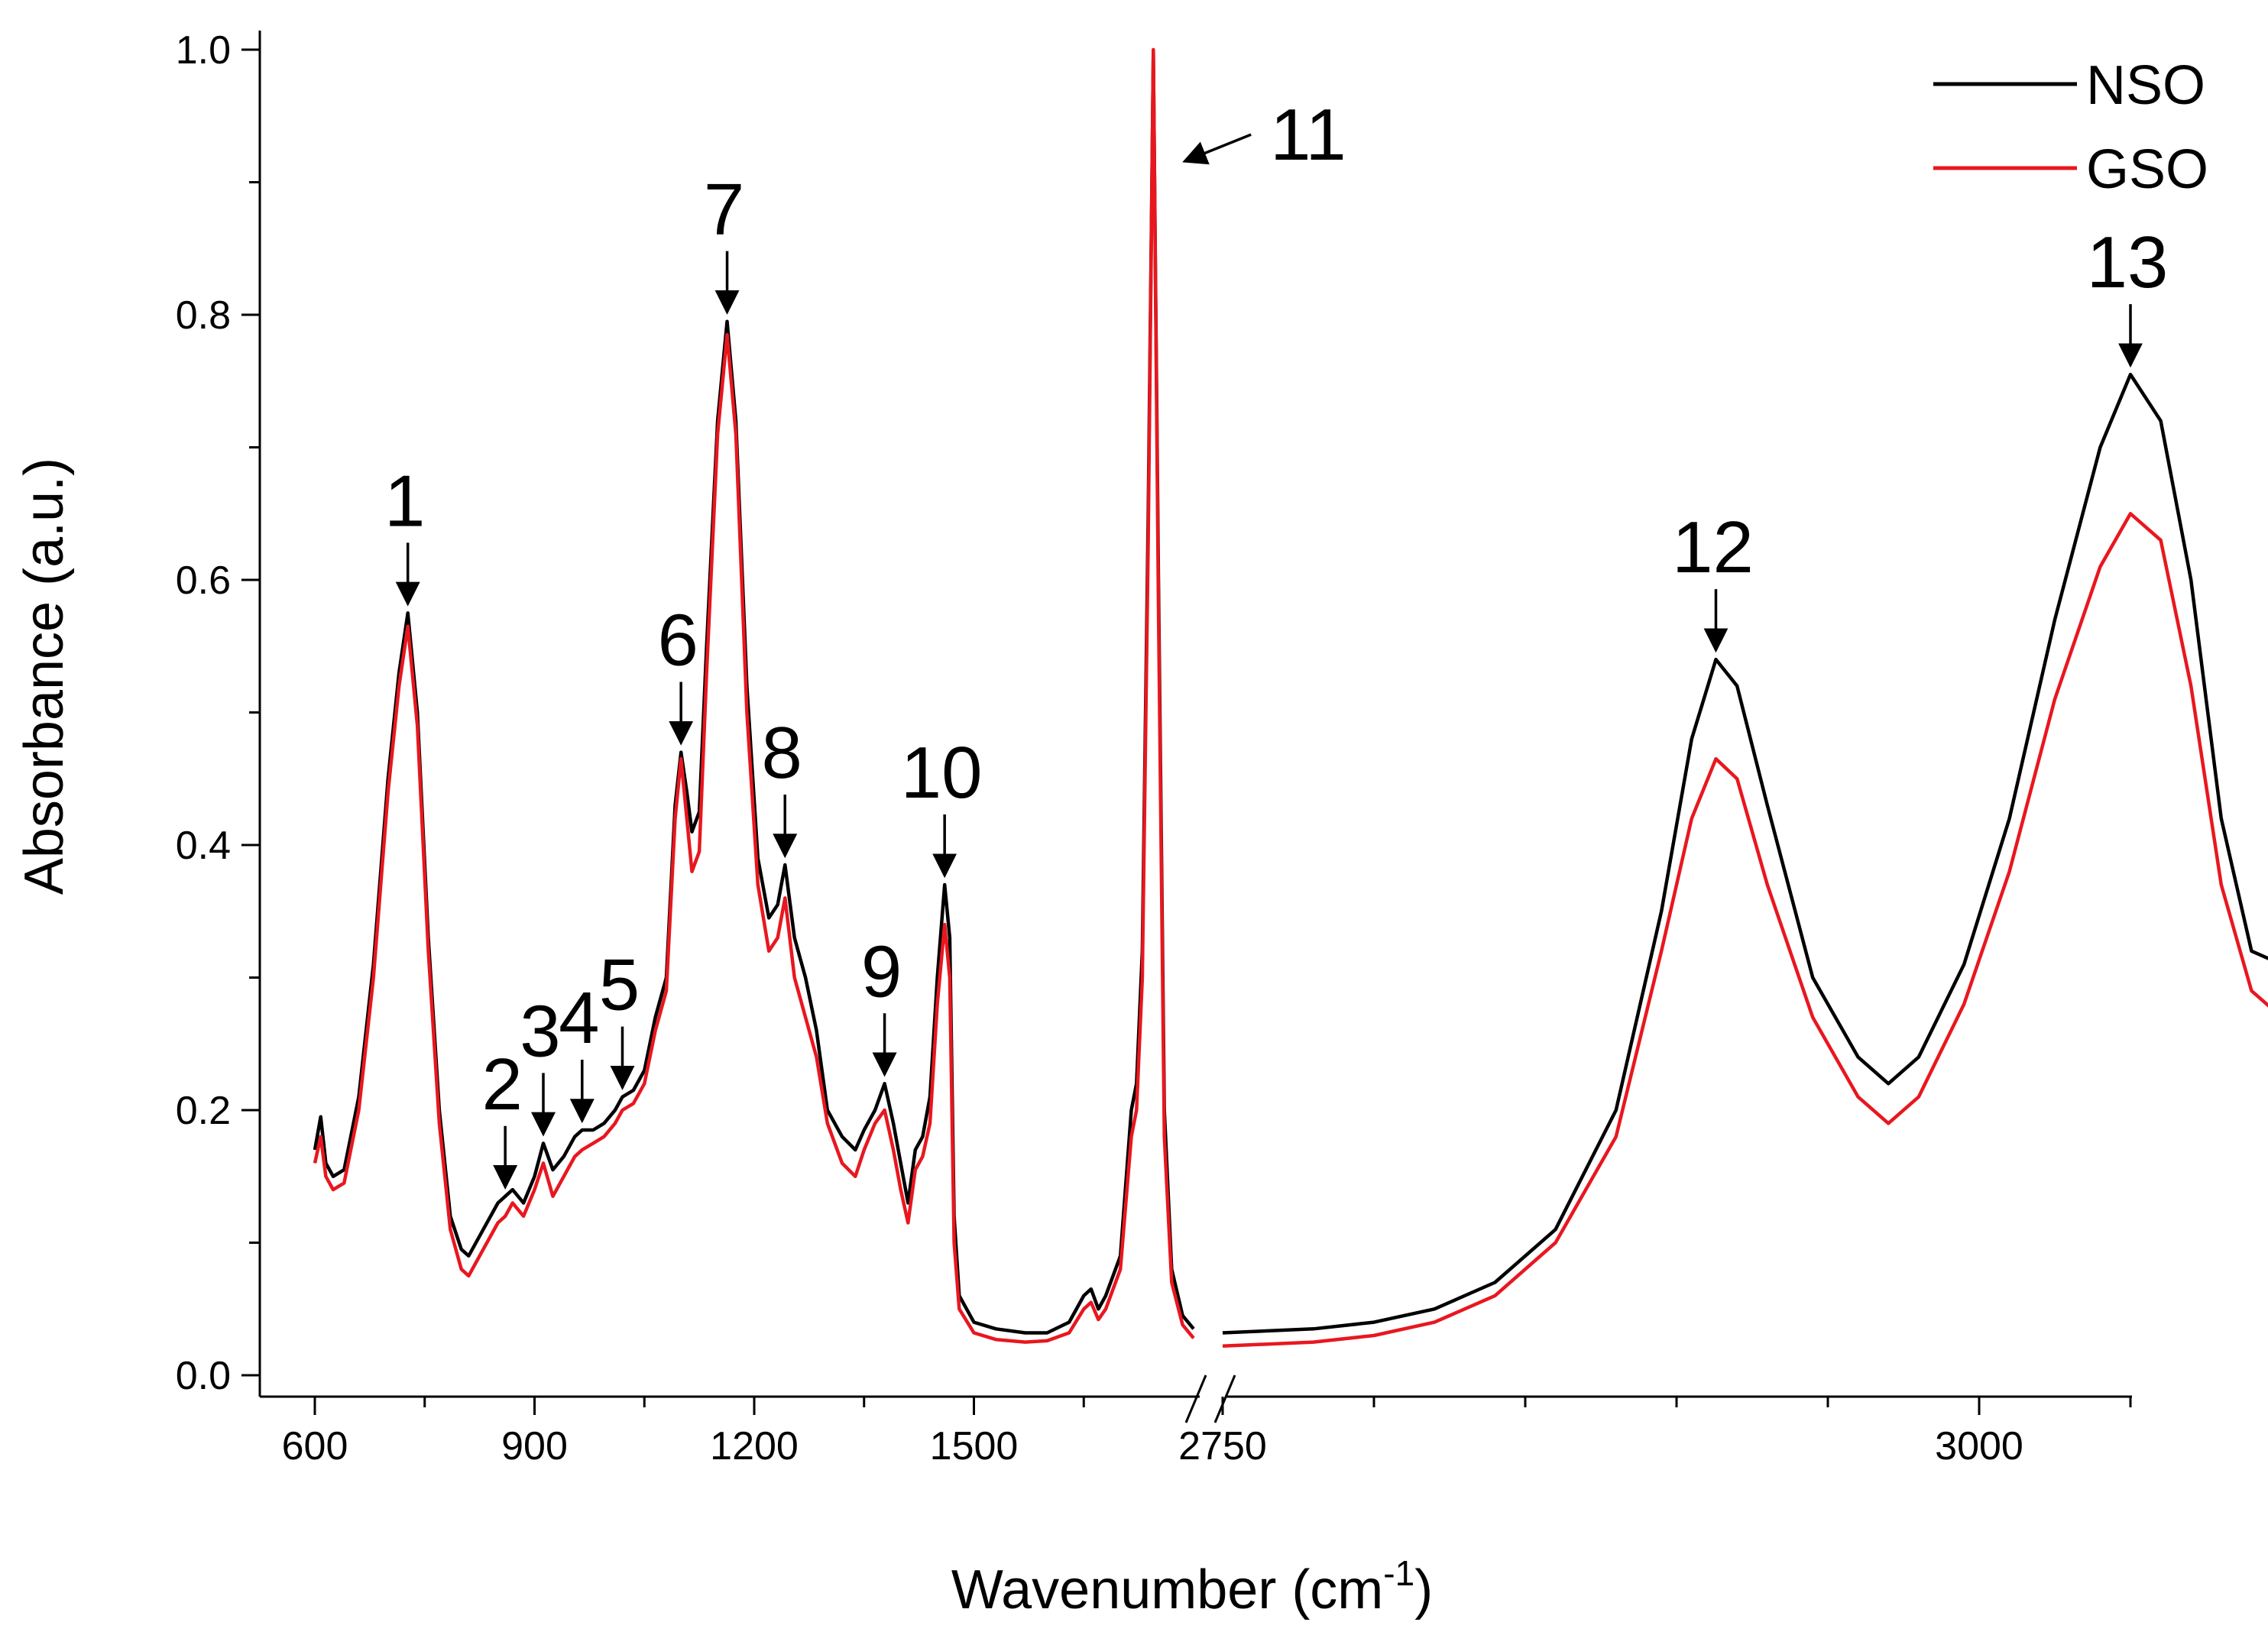 This screenshot has width=2268, height=1648. I want to click on peak-annotation-3: 3, so click(541, 1063).